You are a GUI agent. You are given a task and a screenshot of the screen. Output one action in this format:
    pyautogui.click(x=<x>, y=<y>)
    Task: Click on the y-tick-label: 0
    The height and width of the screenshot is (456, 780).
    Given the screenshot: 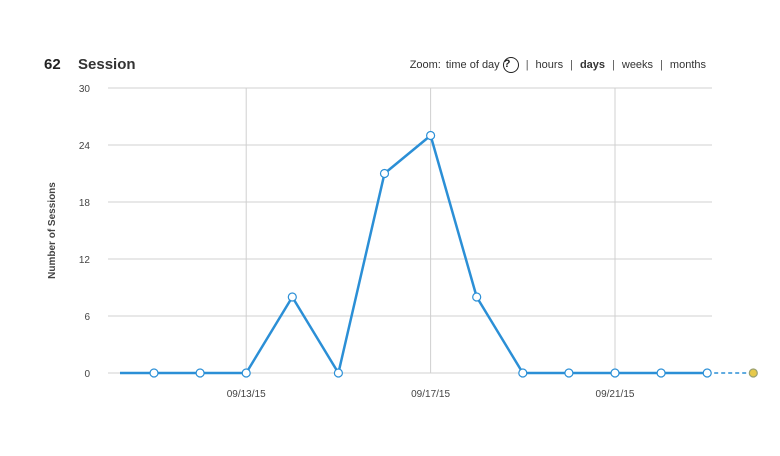 What is the action you would take?
    pyautogui.click(x=87, y=374)
    